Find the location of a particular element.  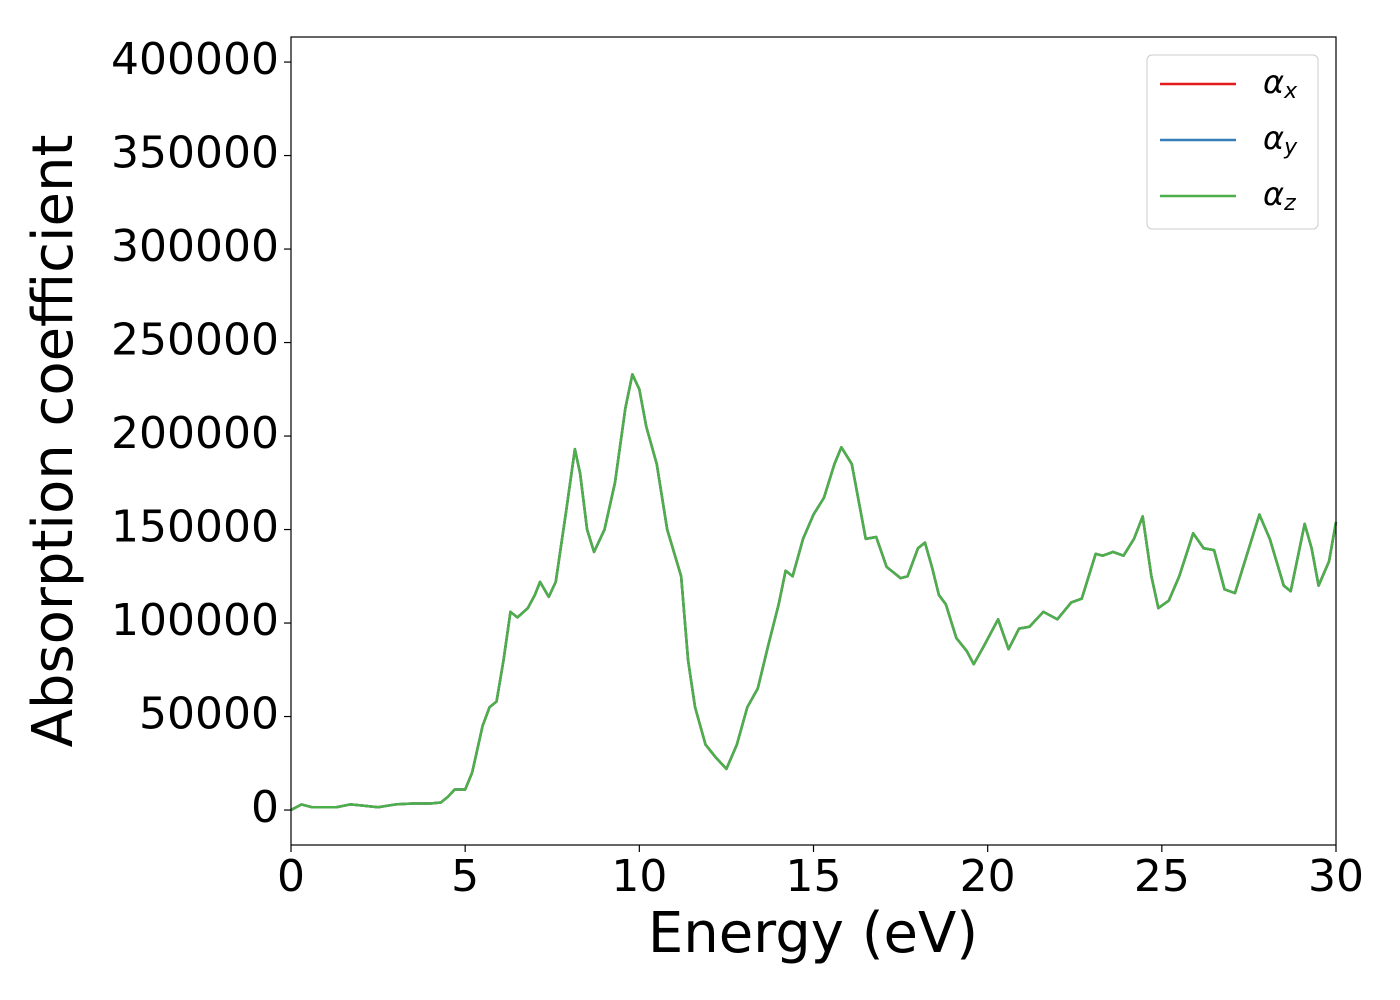

x-tick-label: 5 is located at coordinates (465, 876).